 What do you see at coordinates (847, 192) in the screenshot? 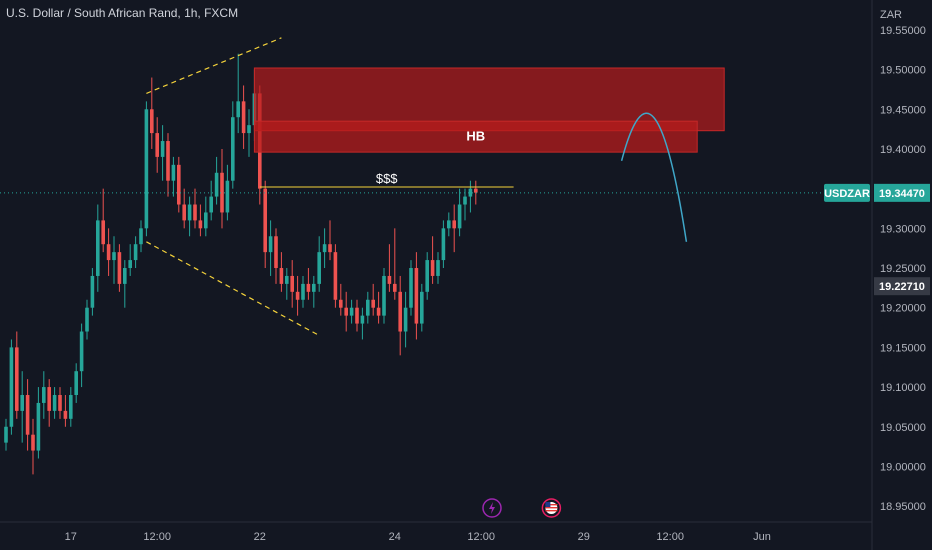
I see `symbol-tag` at bounding box center [847, 192].